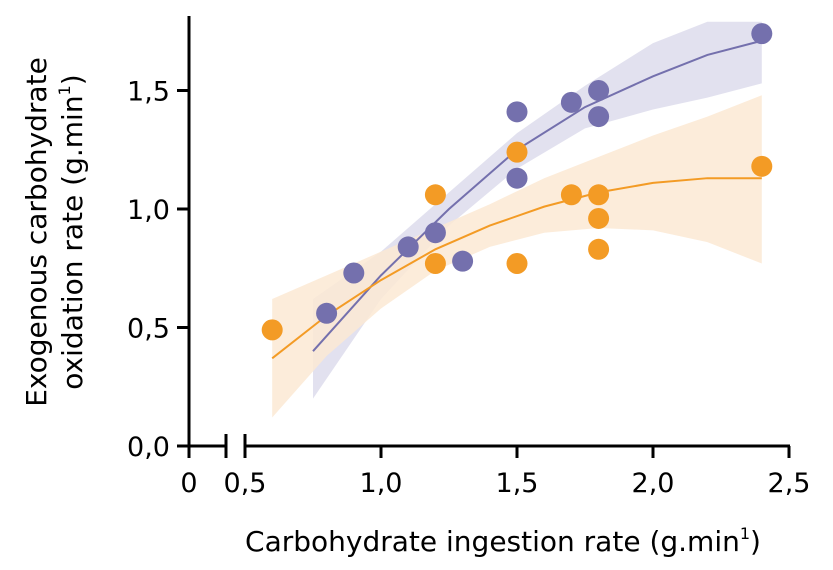 This screenshot has height=570, width=833. Describe the element at coordinates (148, 447) in the screenshot. I see `y-tick-label-0: 0,0` at that location.